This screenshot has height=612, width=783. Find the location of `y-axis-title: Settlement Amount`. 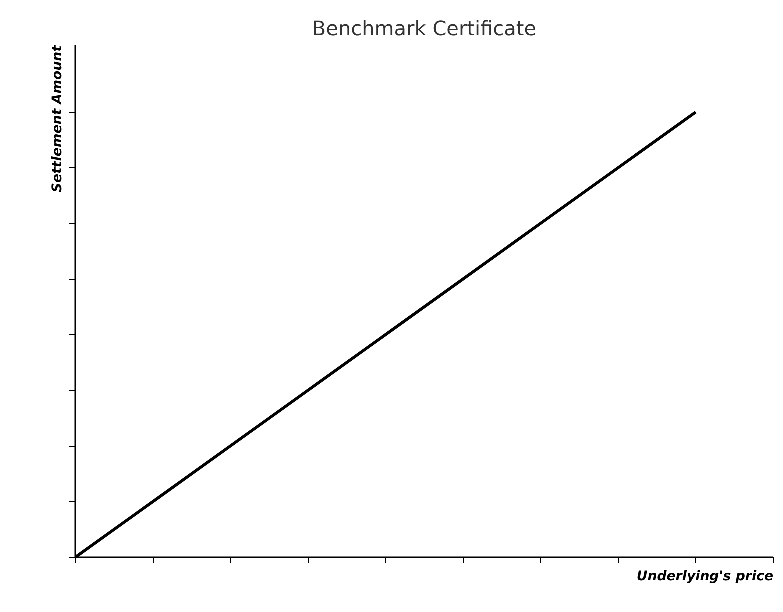

y-axis-title: Settlement Amount is located at coordinates (58, 118).